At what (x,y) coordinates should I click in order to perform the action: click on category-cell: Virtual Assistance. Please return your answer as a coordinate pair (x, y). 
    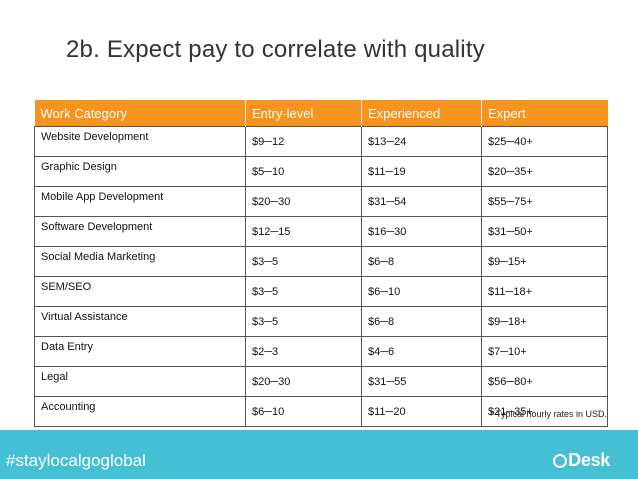
    Looking at the image, I should click on (140, 321).